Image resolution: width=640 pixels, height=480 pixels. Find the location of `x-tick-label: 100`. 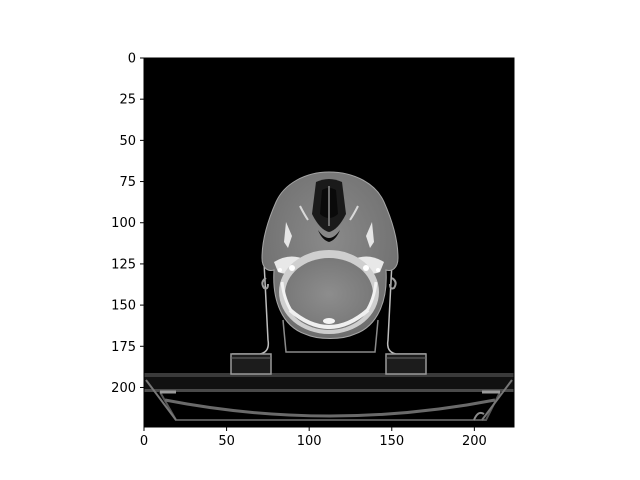

x-tick-label: 100 is located at coordinates (309, 441).